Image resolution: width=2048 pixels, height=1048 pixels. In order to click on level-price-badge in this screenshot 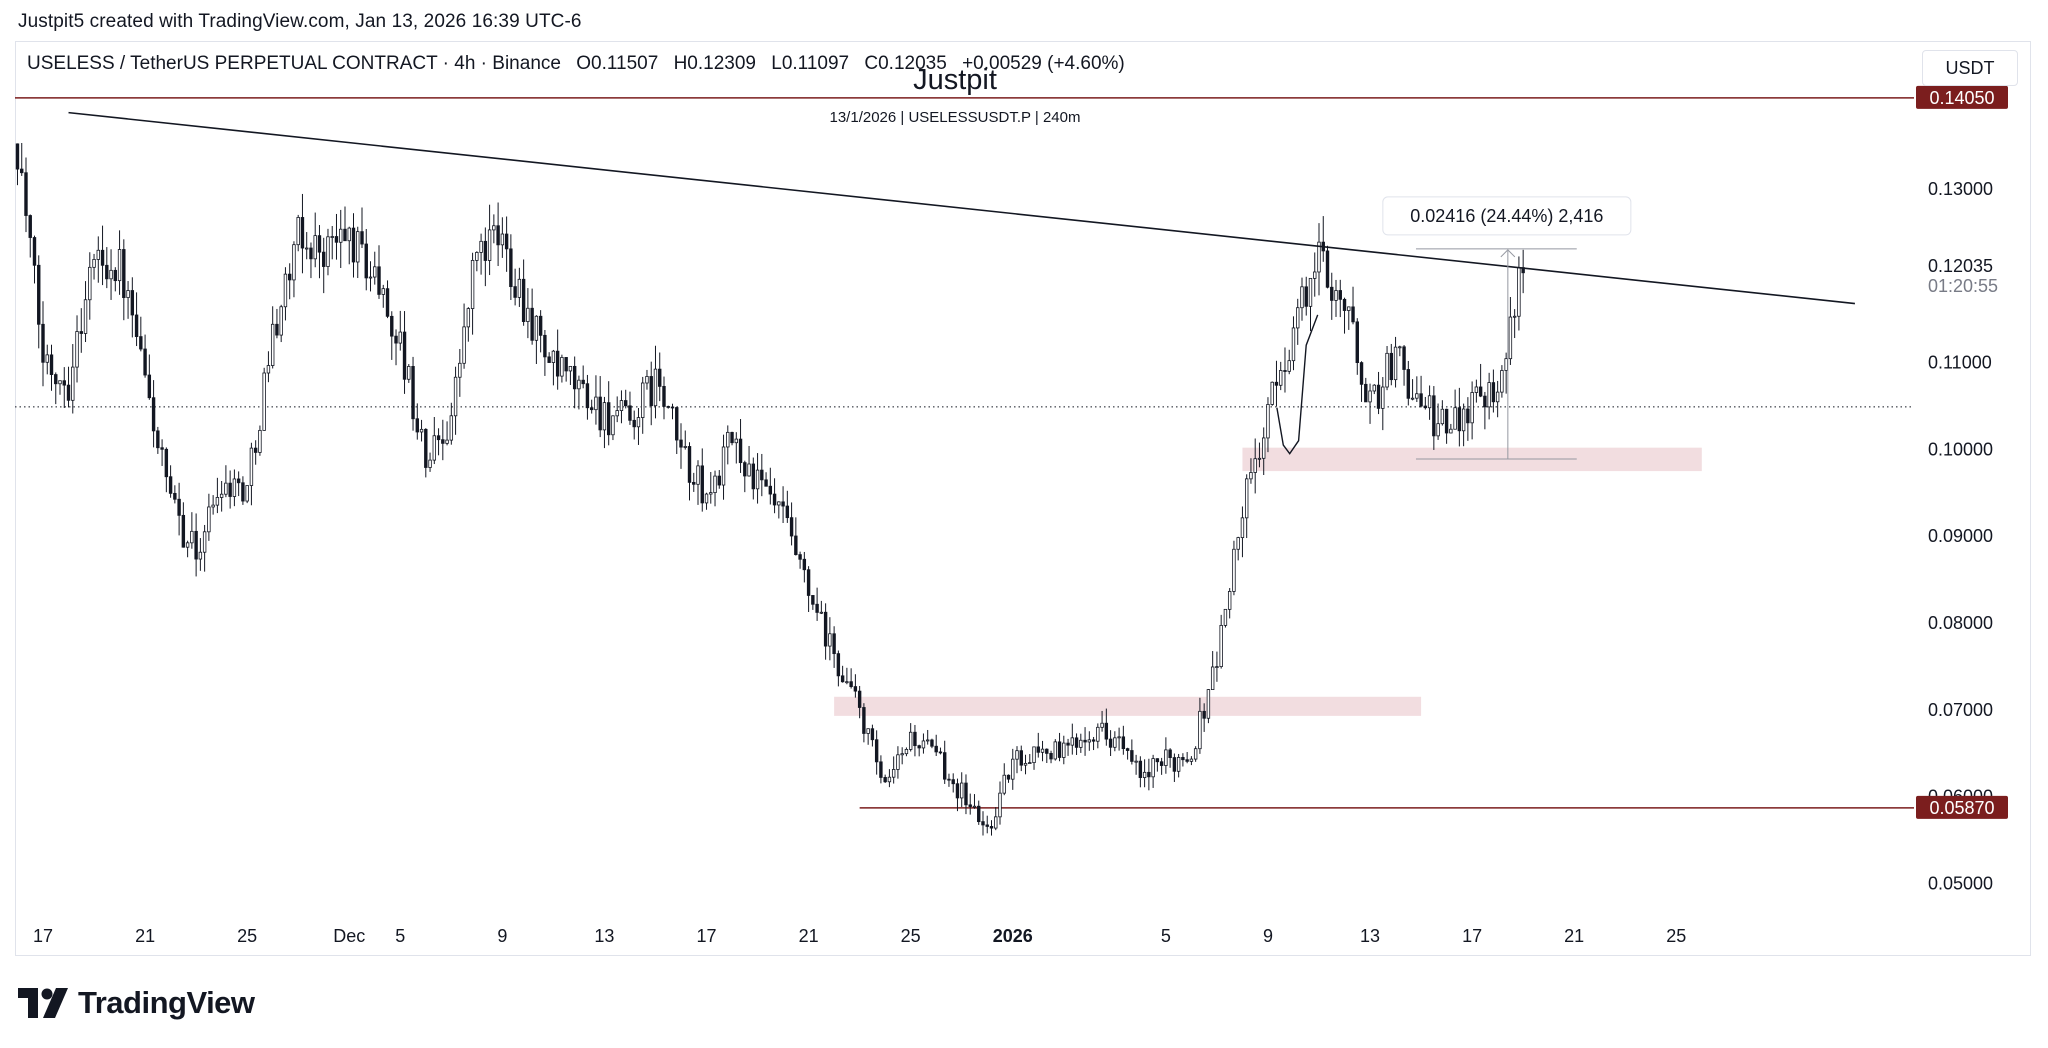, I will do `click(1962, 807)`.